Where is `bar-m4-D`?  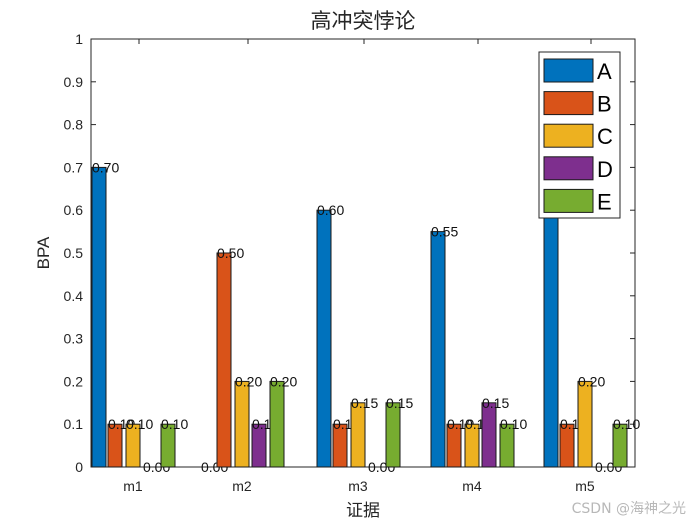 bar-m4-D is located at coordinates (489, 435).